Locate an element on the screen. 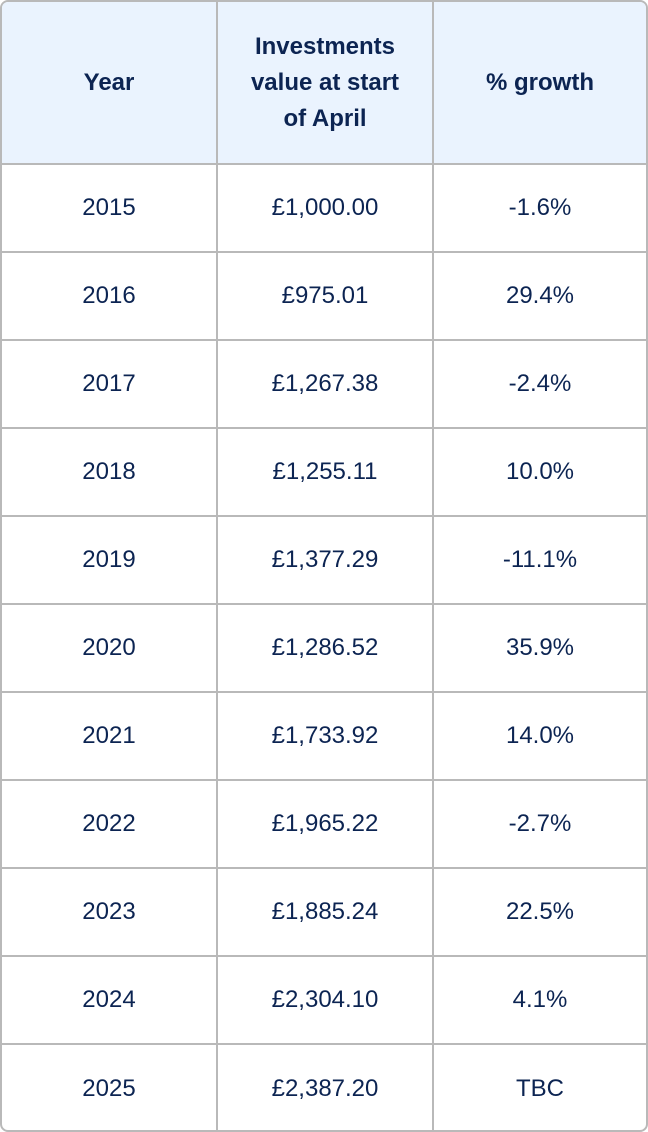 The height and width of the screenshot is (1132, 648). growth-cell: -1.6% is located at coordinates (539, 208).